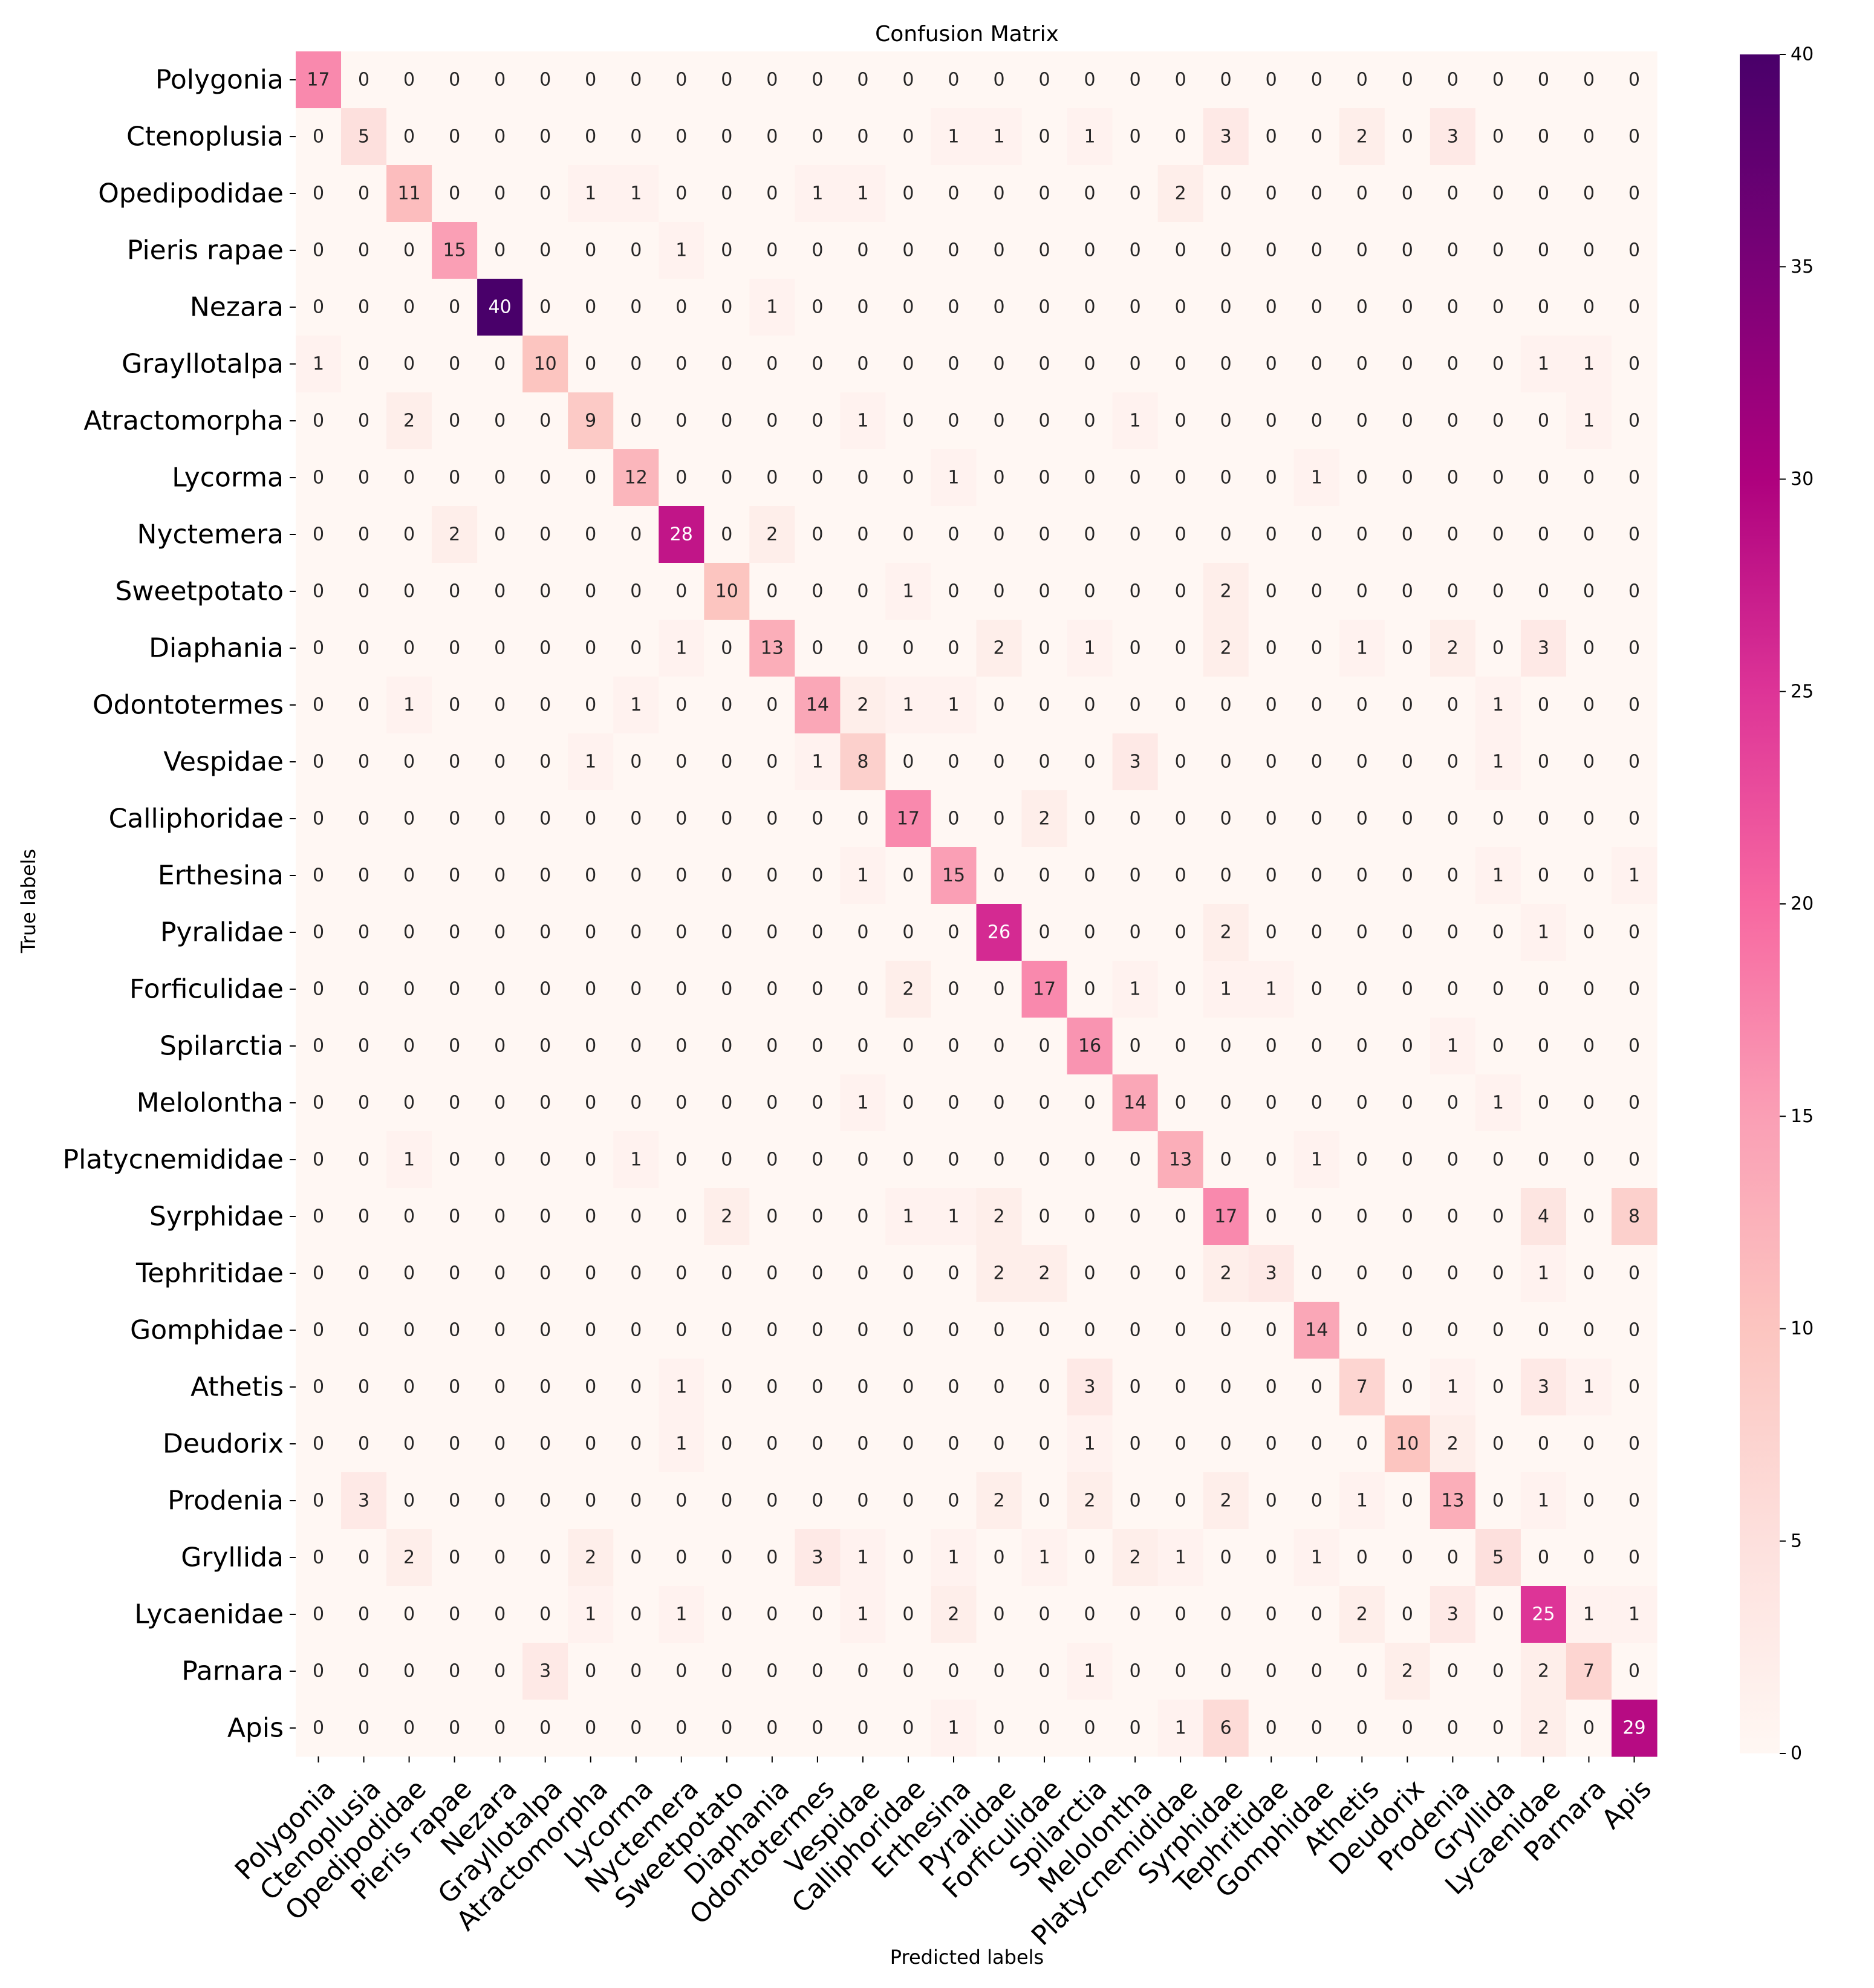  I want to click on cell-value-label: 2, so click(1226, 932).